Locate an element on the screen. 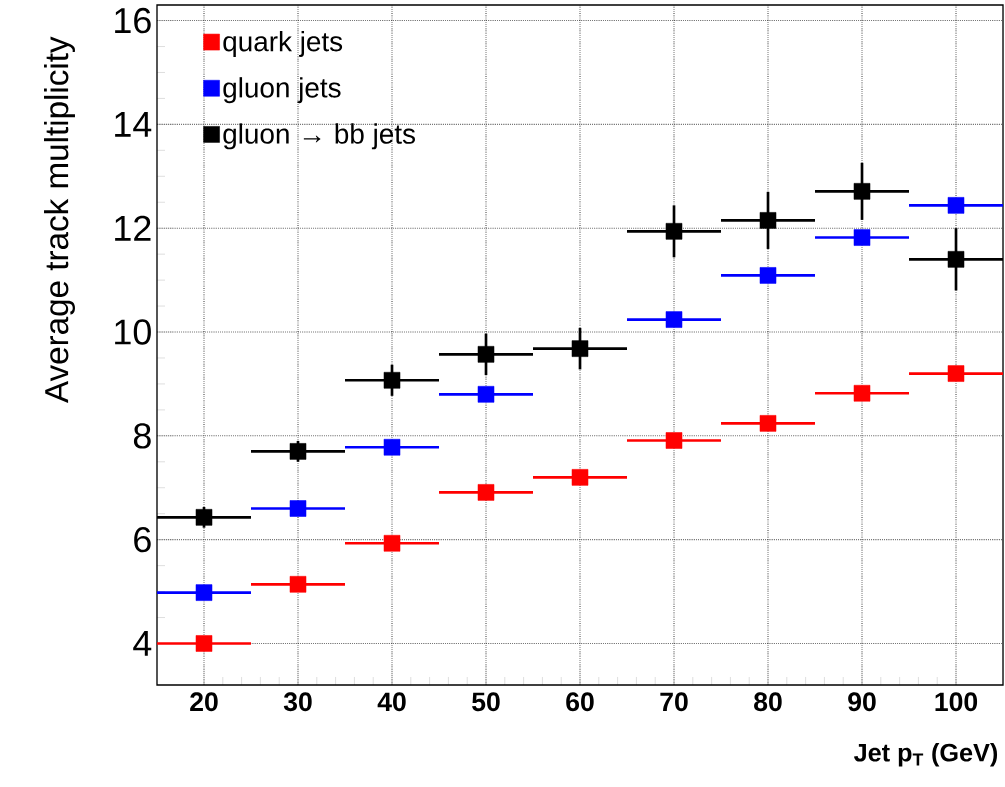 The width and height of the screenshot is (1005, 787). y-tick-label: 4 is located at coordinates (142, 643).